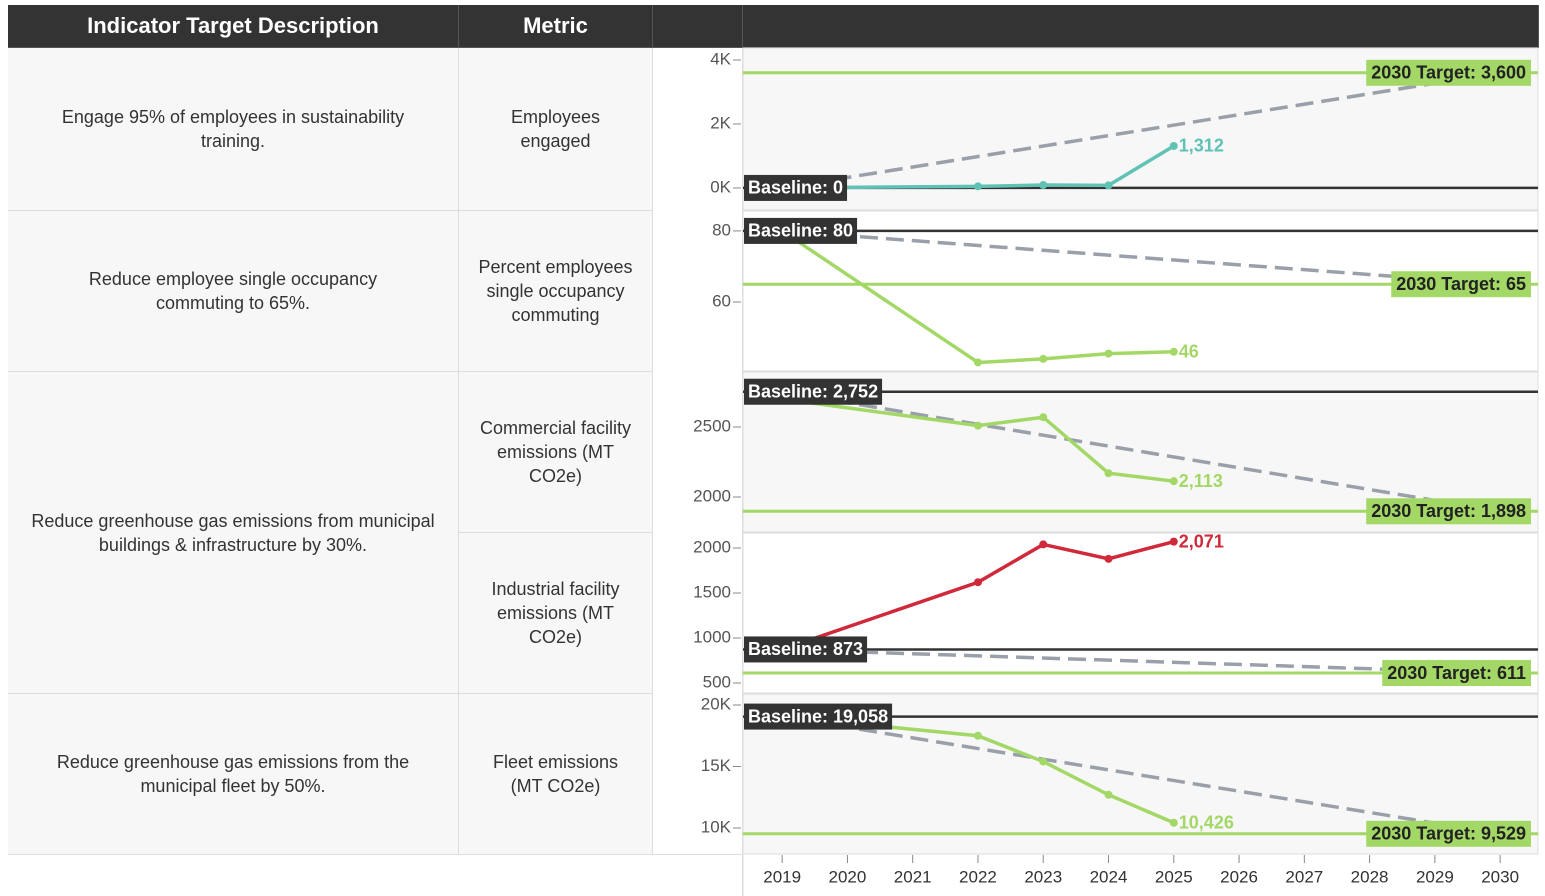 The image size is (1545, 896). Describe the element at coordinates (1435, 876) in the screenshot. I see `x-tick-label: 2029` at that location.